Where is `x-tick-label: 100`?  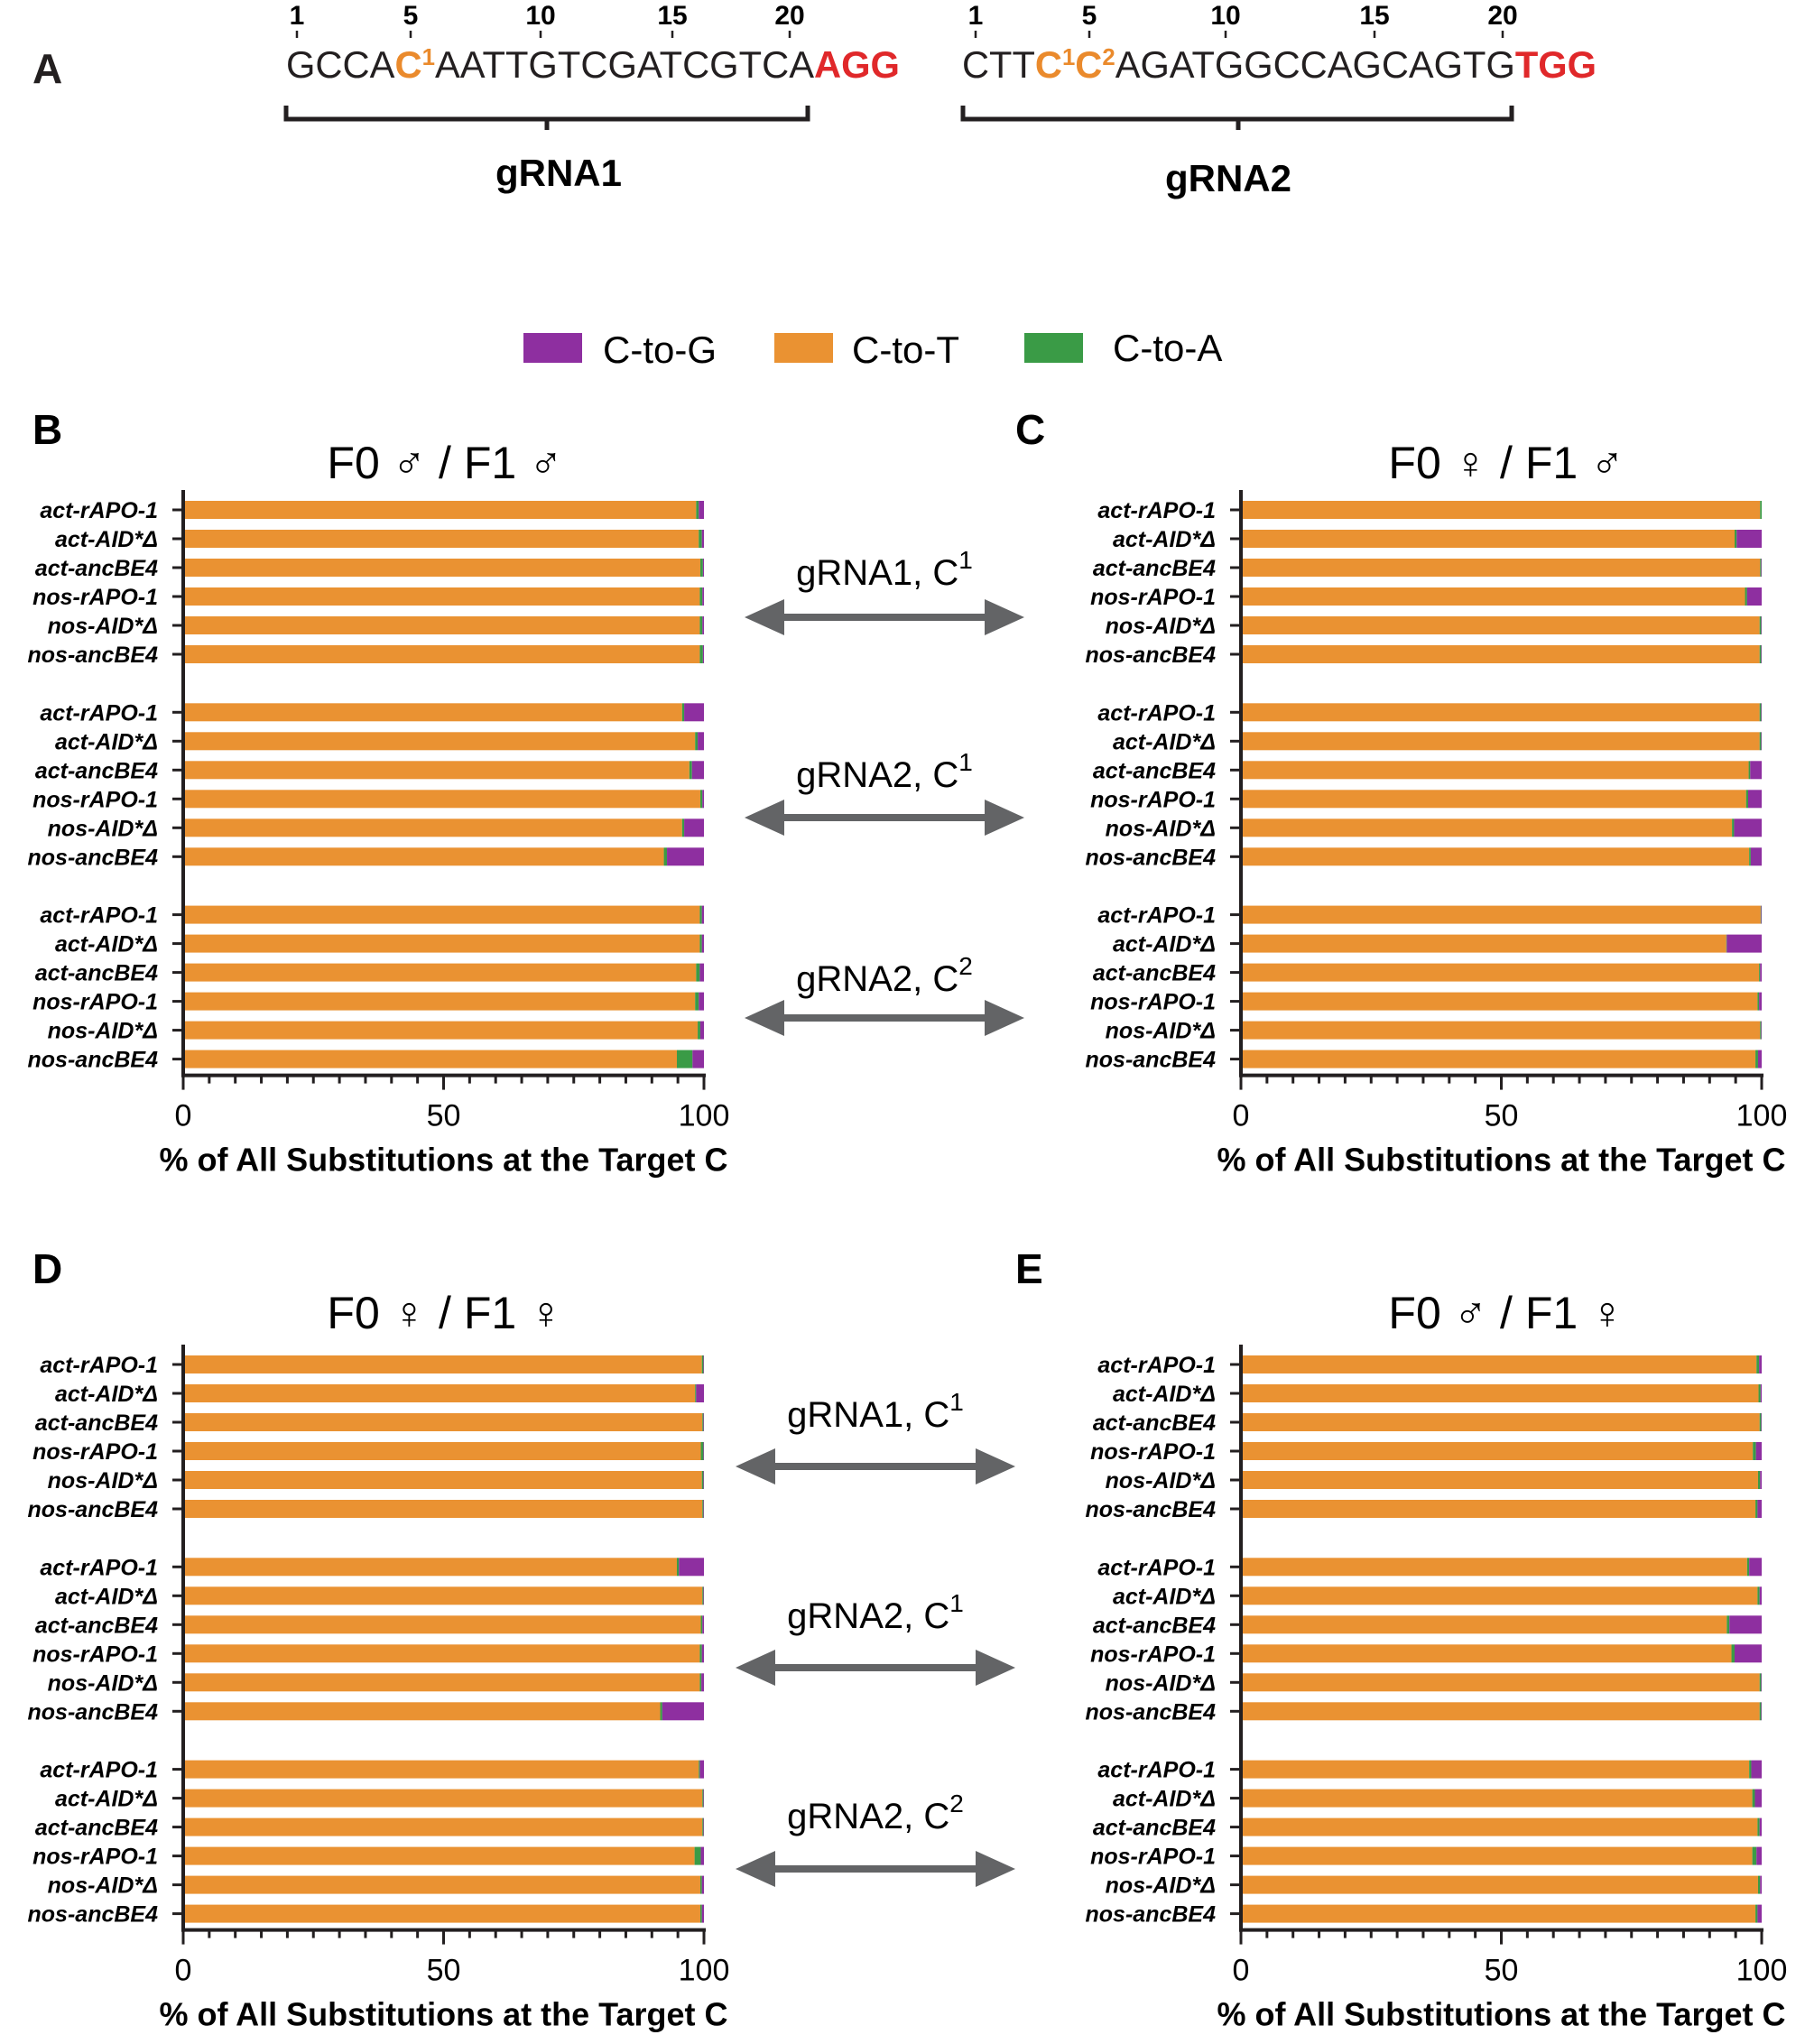 x-tick-label: 100 is located at coordinates (1762, 1116).